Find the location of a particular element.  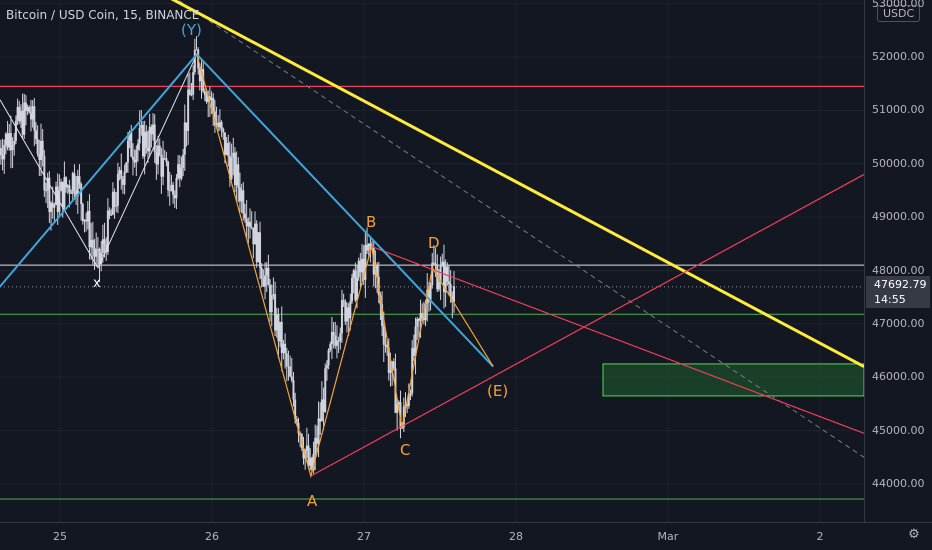

currency-label: USDC is located at coordinates (899, 13).